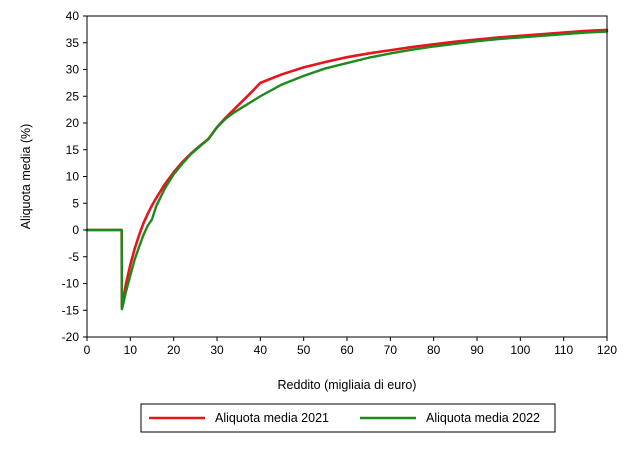 This screenshot has width=624, height=459. I want to click on x-tick-label: 120, so click(607, 350).